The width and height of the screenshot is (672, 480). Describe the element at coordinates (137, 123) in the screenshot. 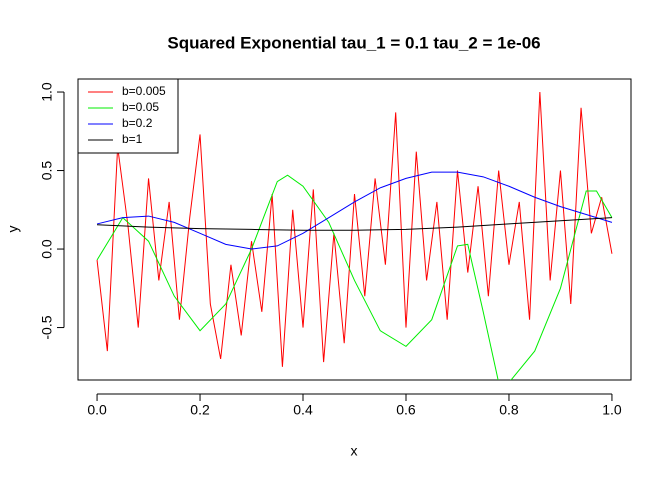

I see `legend-label: b=0.2` at that location.